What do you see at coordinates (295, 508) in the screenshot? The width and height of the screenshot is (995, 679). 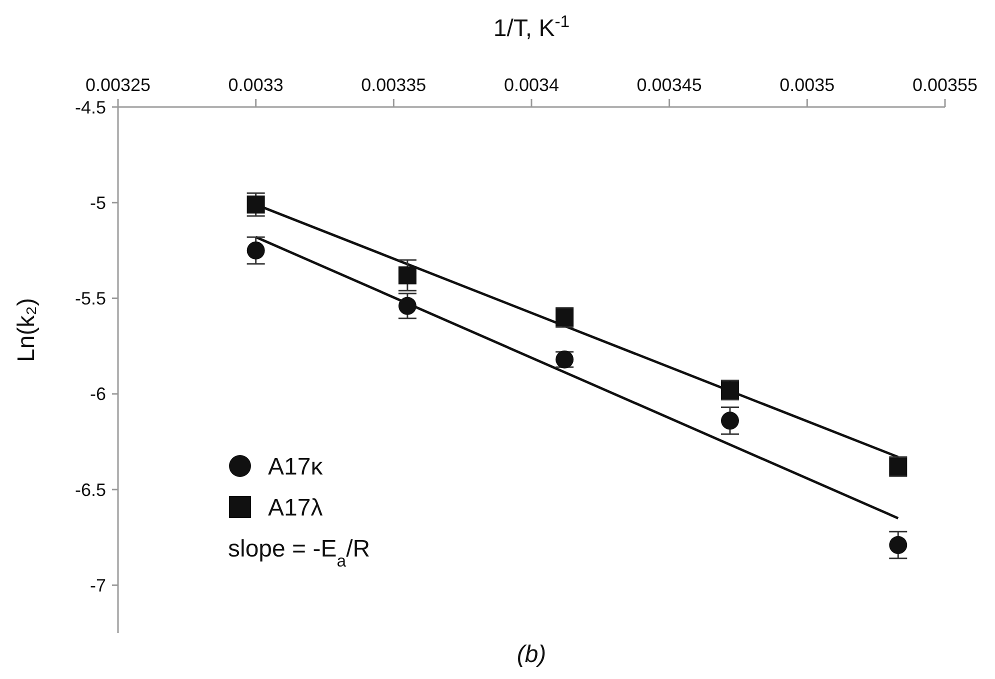 I see `legend-label: A17λ` at bounding box center [295, 508].